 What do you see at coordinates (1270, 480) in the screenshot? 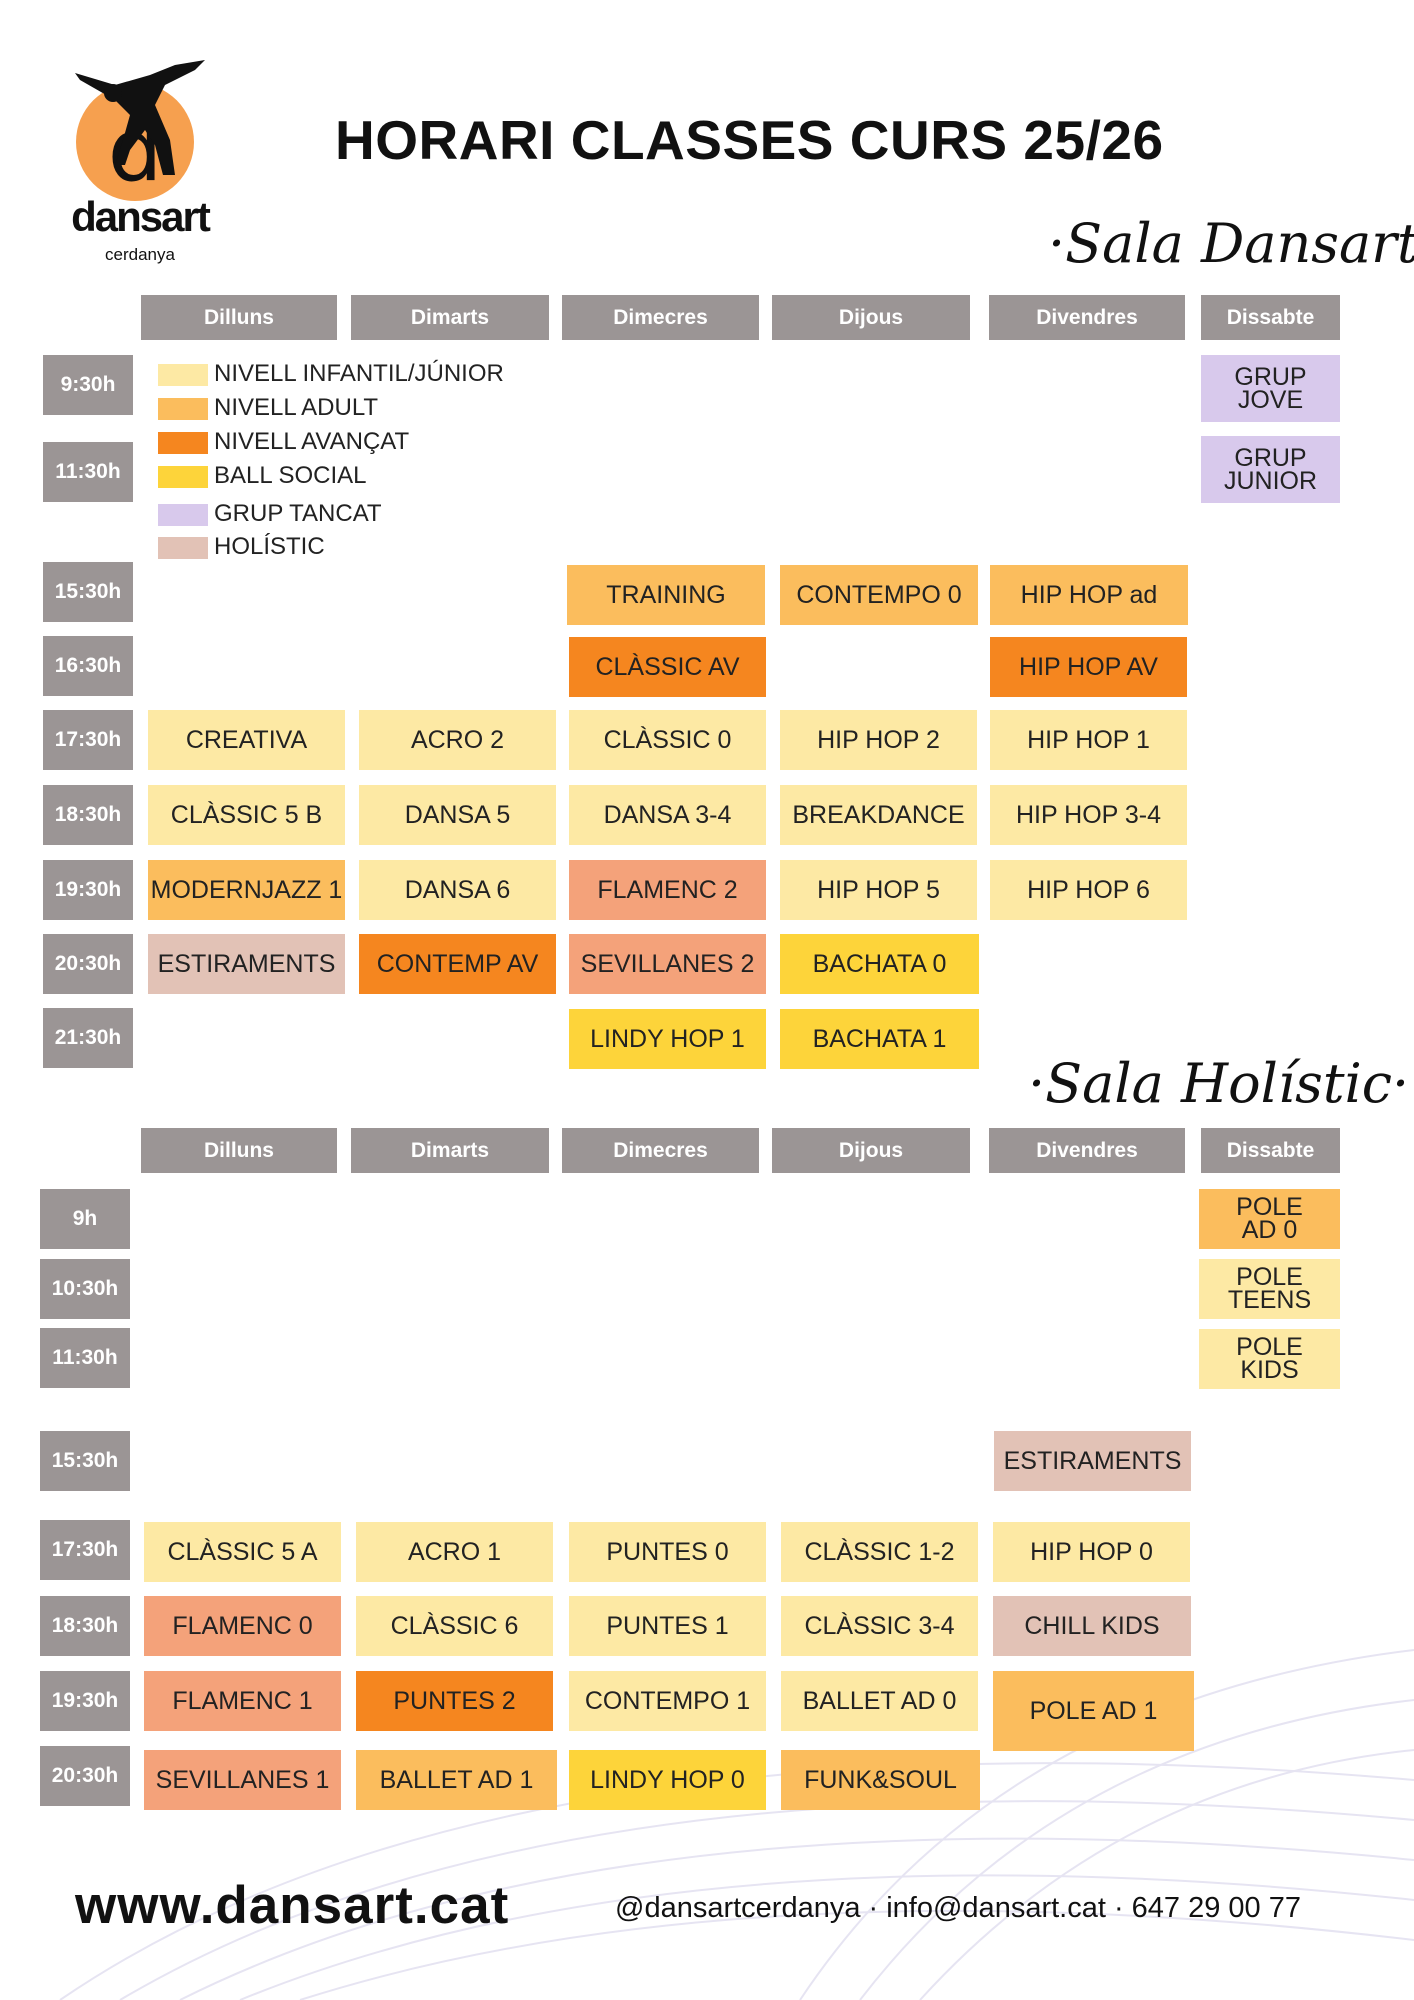
I see `class-line: JUNIOR` at bounding box center [1270, 480].